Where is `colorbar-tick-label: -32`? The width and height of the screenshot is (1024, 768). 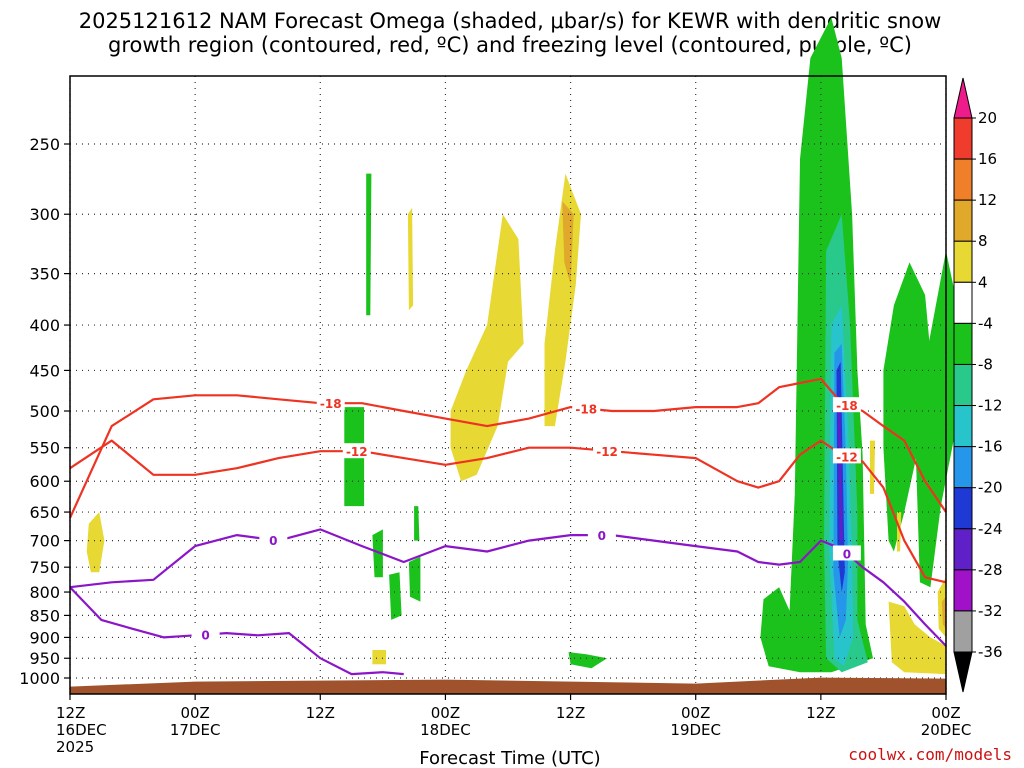
colorbar-tick-label: -32 is located at coordinates (990, 611).